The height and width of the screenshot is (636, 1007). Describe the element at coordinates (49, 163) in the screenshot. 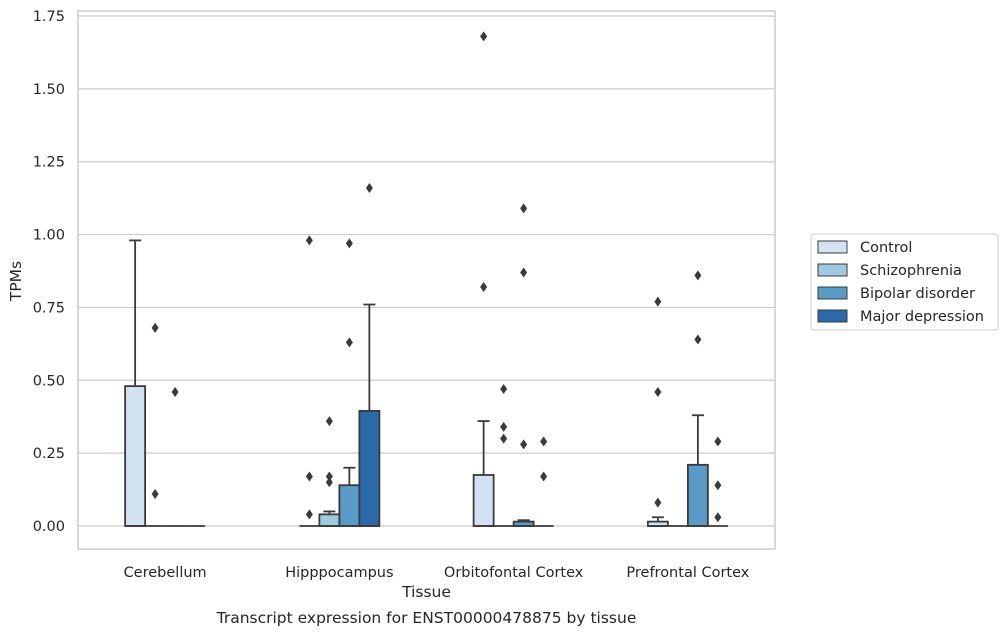

I see `y-tick-label: 1.25` at that location.